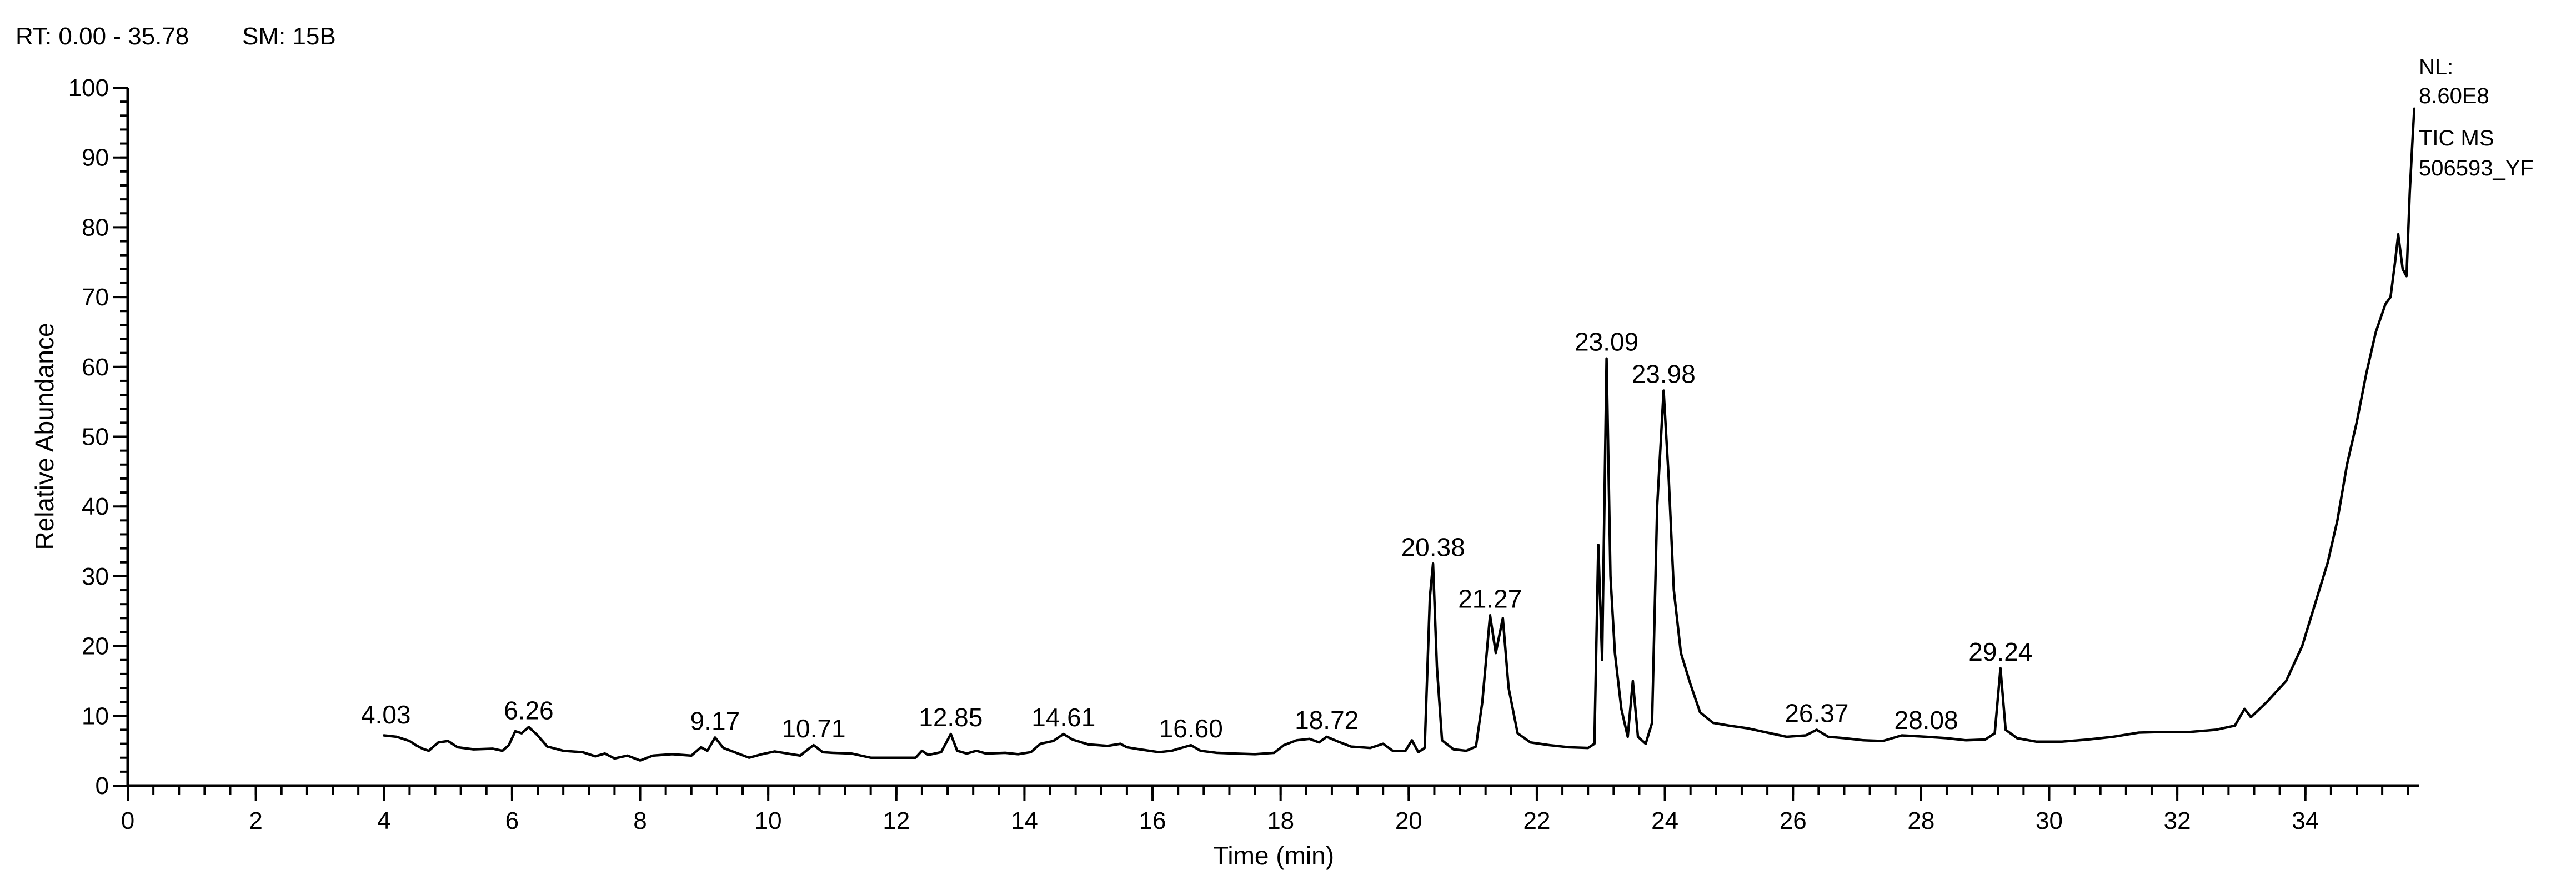 The width and height of the screenshot is (2576, 890). I want to click on y-major-ticks: 0 10 20 30 40 50 60 70 80 90 100, so click(98, 437).